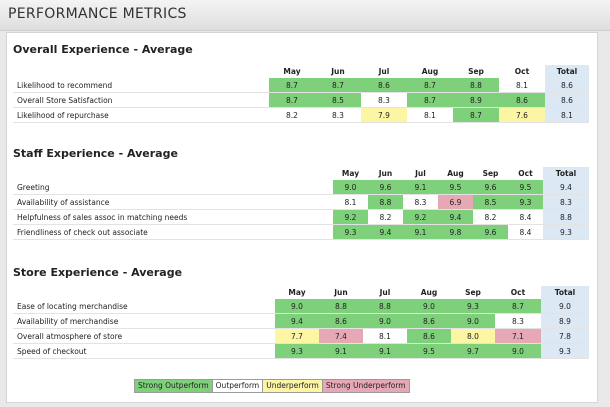 This screenshot has width=610, height=407. What do you see at coordinates (95, 153) in the screenshot?
I see `section-title-staff: Staff Experience - Average` at bounding box center [95, 153].